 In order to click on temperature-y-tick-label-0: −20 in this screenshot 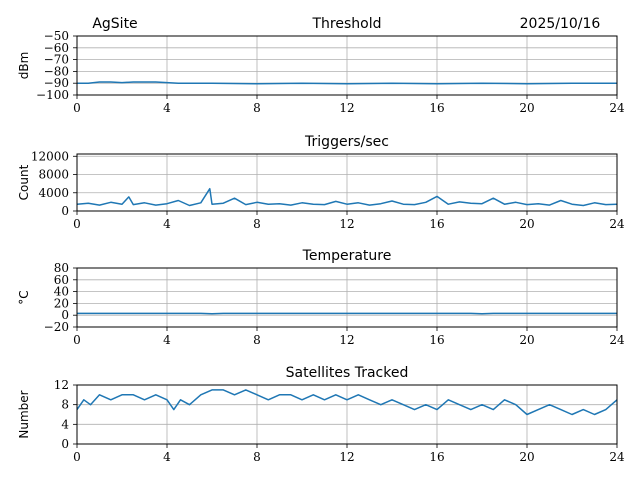, I will do `click(56, 327)`.